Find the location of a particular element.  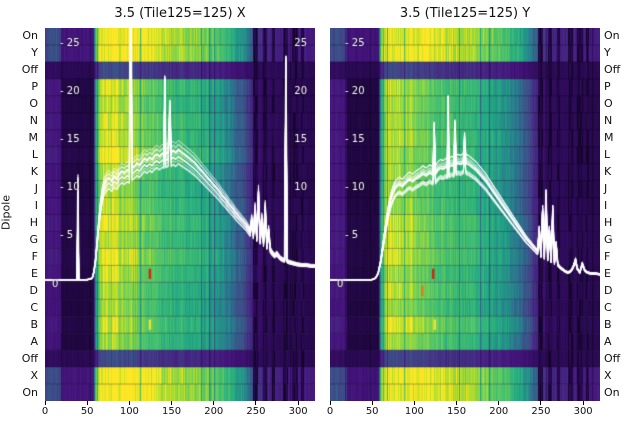

dipole-label-right: L is located at coordinates (607, 155).